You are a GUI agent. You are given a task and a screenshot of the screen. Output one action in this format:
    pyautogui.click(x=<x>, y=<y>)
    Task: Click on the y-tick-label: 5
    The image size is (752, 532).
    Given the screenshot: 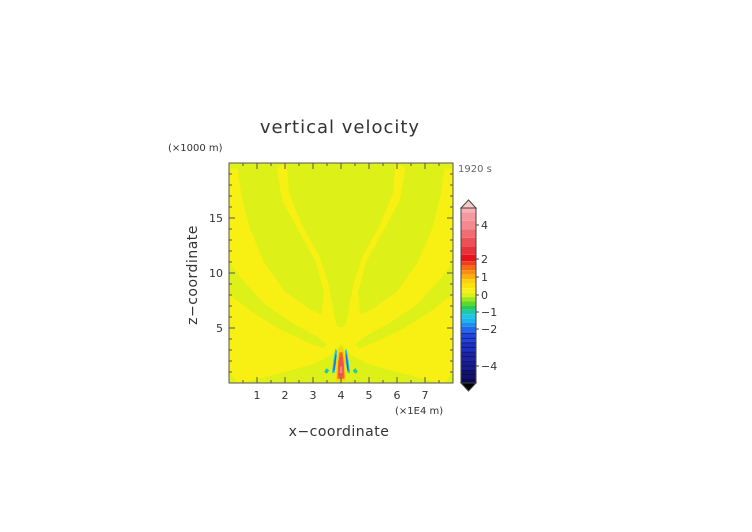 What is the action you would take?
    pyautogui.click(x=219, y=328)
    